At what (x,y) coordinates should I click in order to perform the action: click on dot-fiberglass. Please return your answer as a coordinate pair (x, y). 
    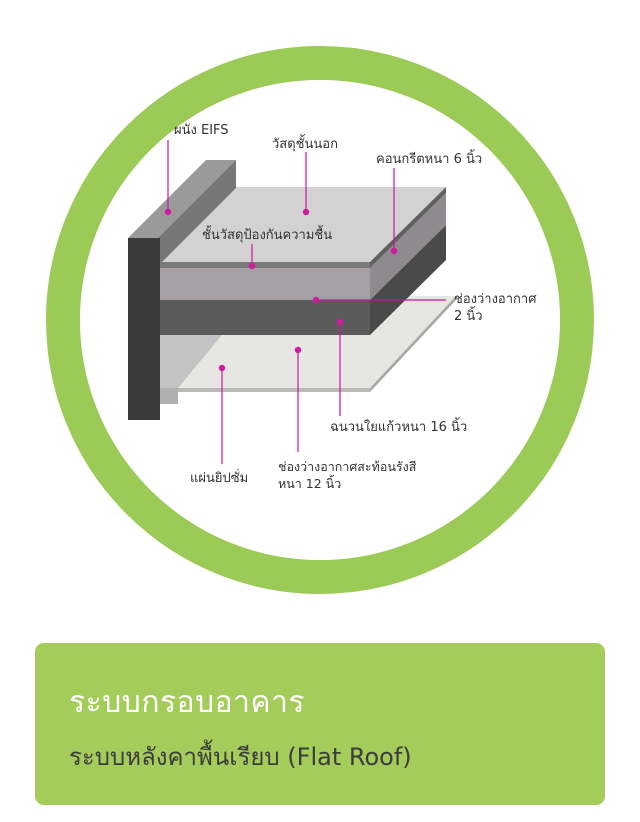
    Looking at the image, I should click on (340, 322).